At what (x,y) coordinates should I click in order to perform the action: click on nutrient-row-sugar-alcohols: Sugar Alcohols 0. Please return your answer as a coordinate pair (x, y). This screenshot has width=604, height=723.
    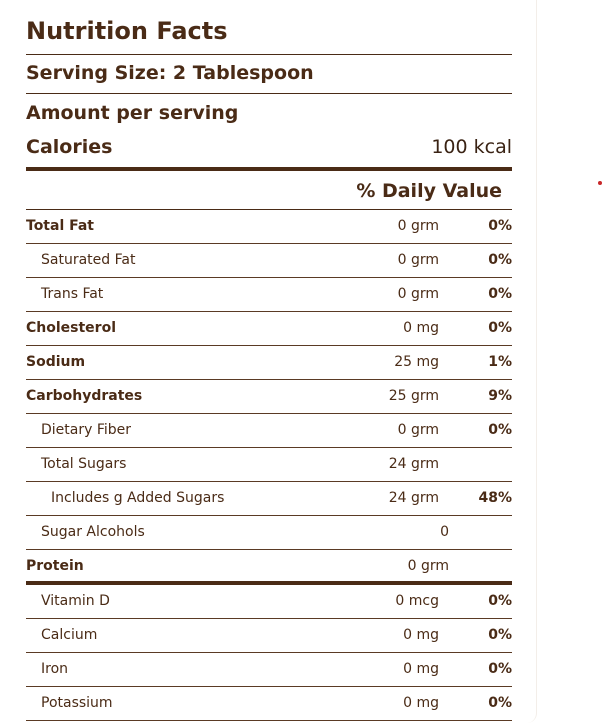
    Looking at the image, I should click on (269, 533).